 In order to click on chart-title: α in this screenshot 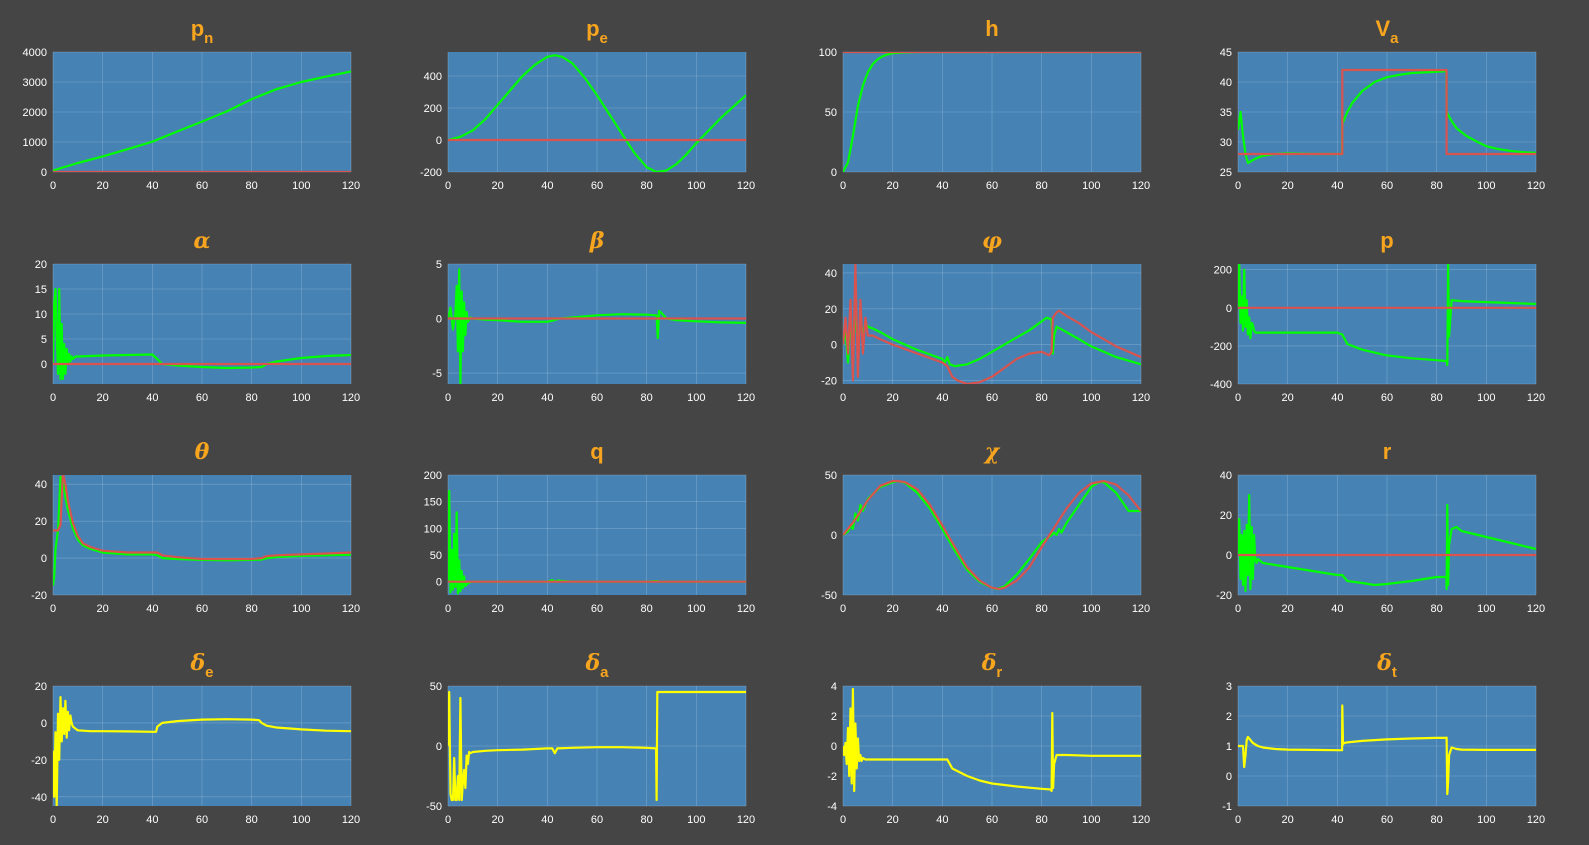, I will do `click(202, 241)`.